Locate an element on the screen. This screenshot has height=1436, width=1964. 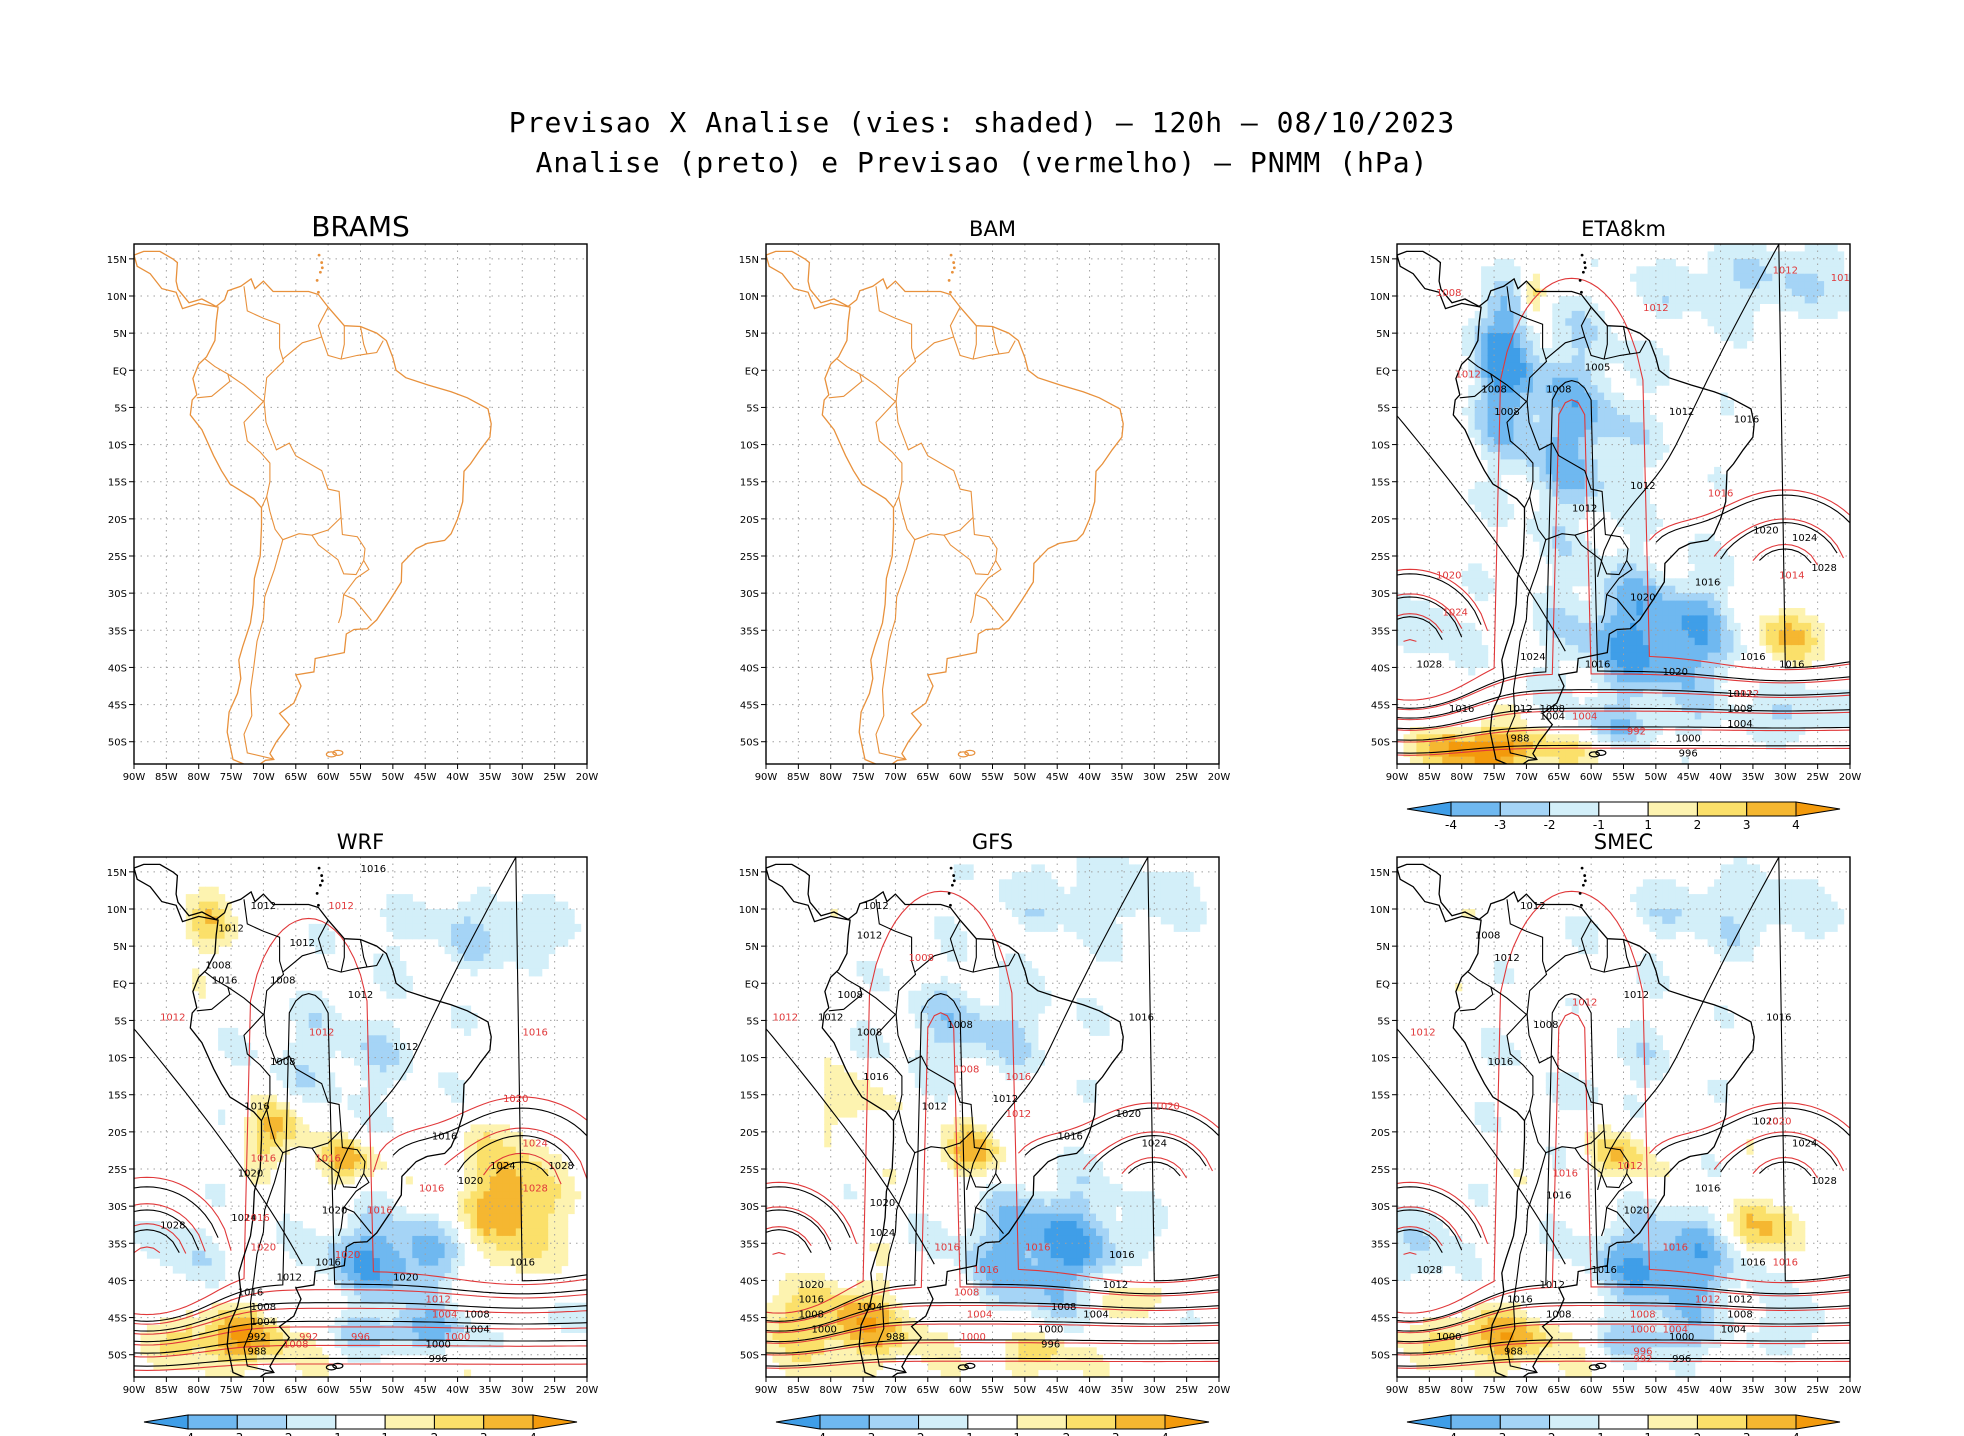
contour-label: 1016 is located at coordinates (250, 1292).